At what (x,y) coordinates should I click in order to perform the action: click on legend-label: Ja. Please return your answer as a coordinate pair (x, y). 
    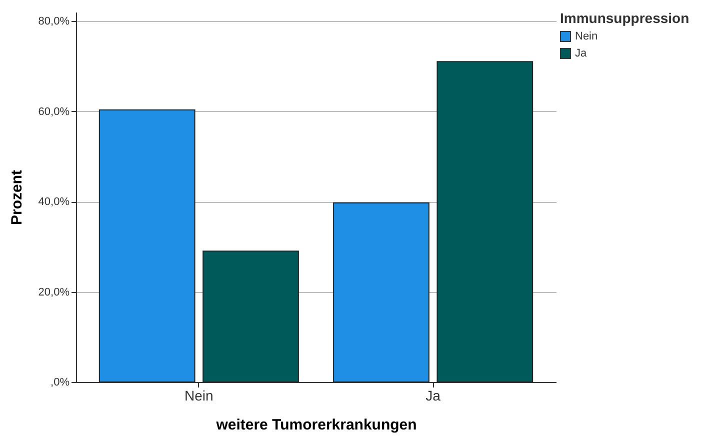
    Looking at the image, I should click on (581, 54).